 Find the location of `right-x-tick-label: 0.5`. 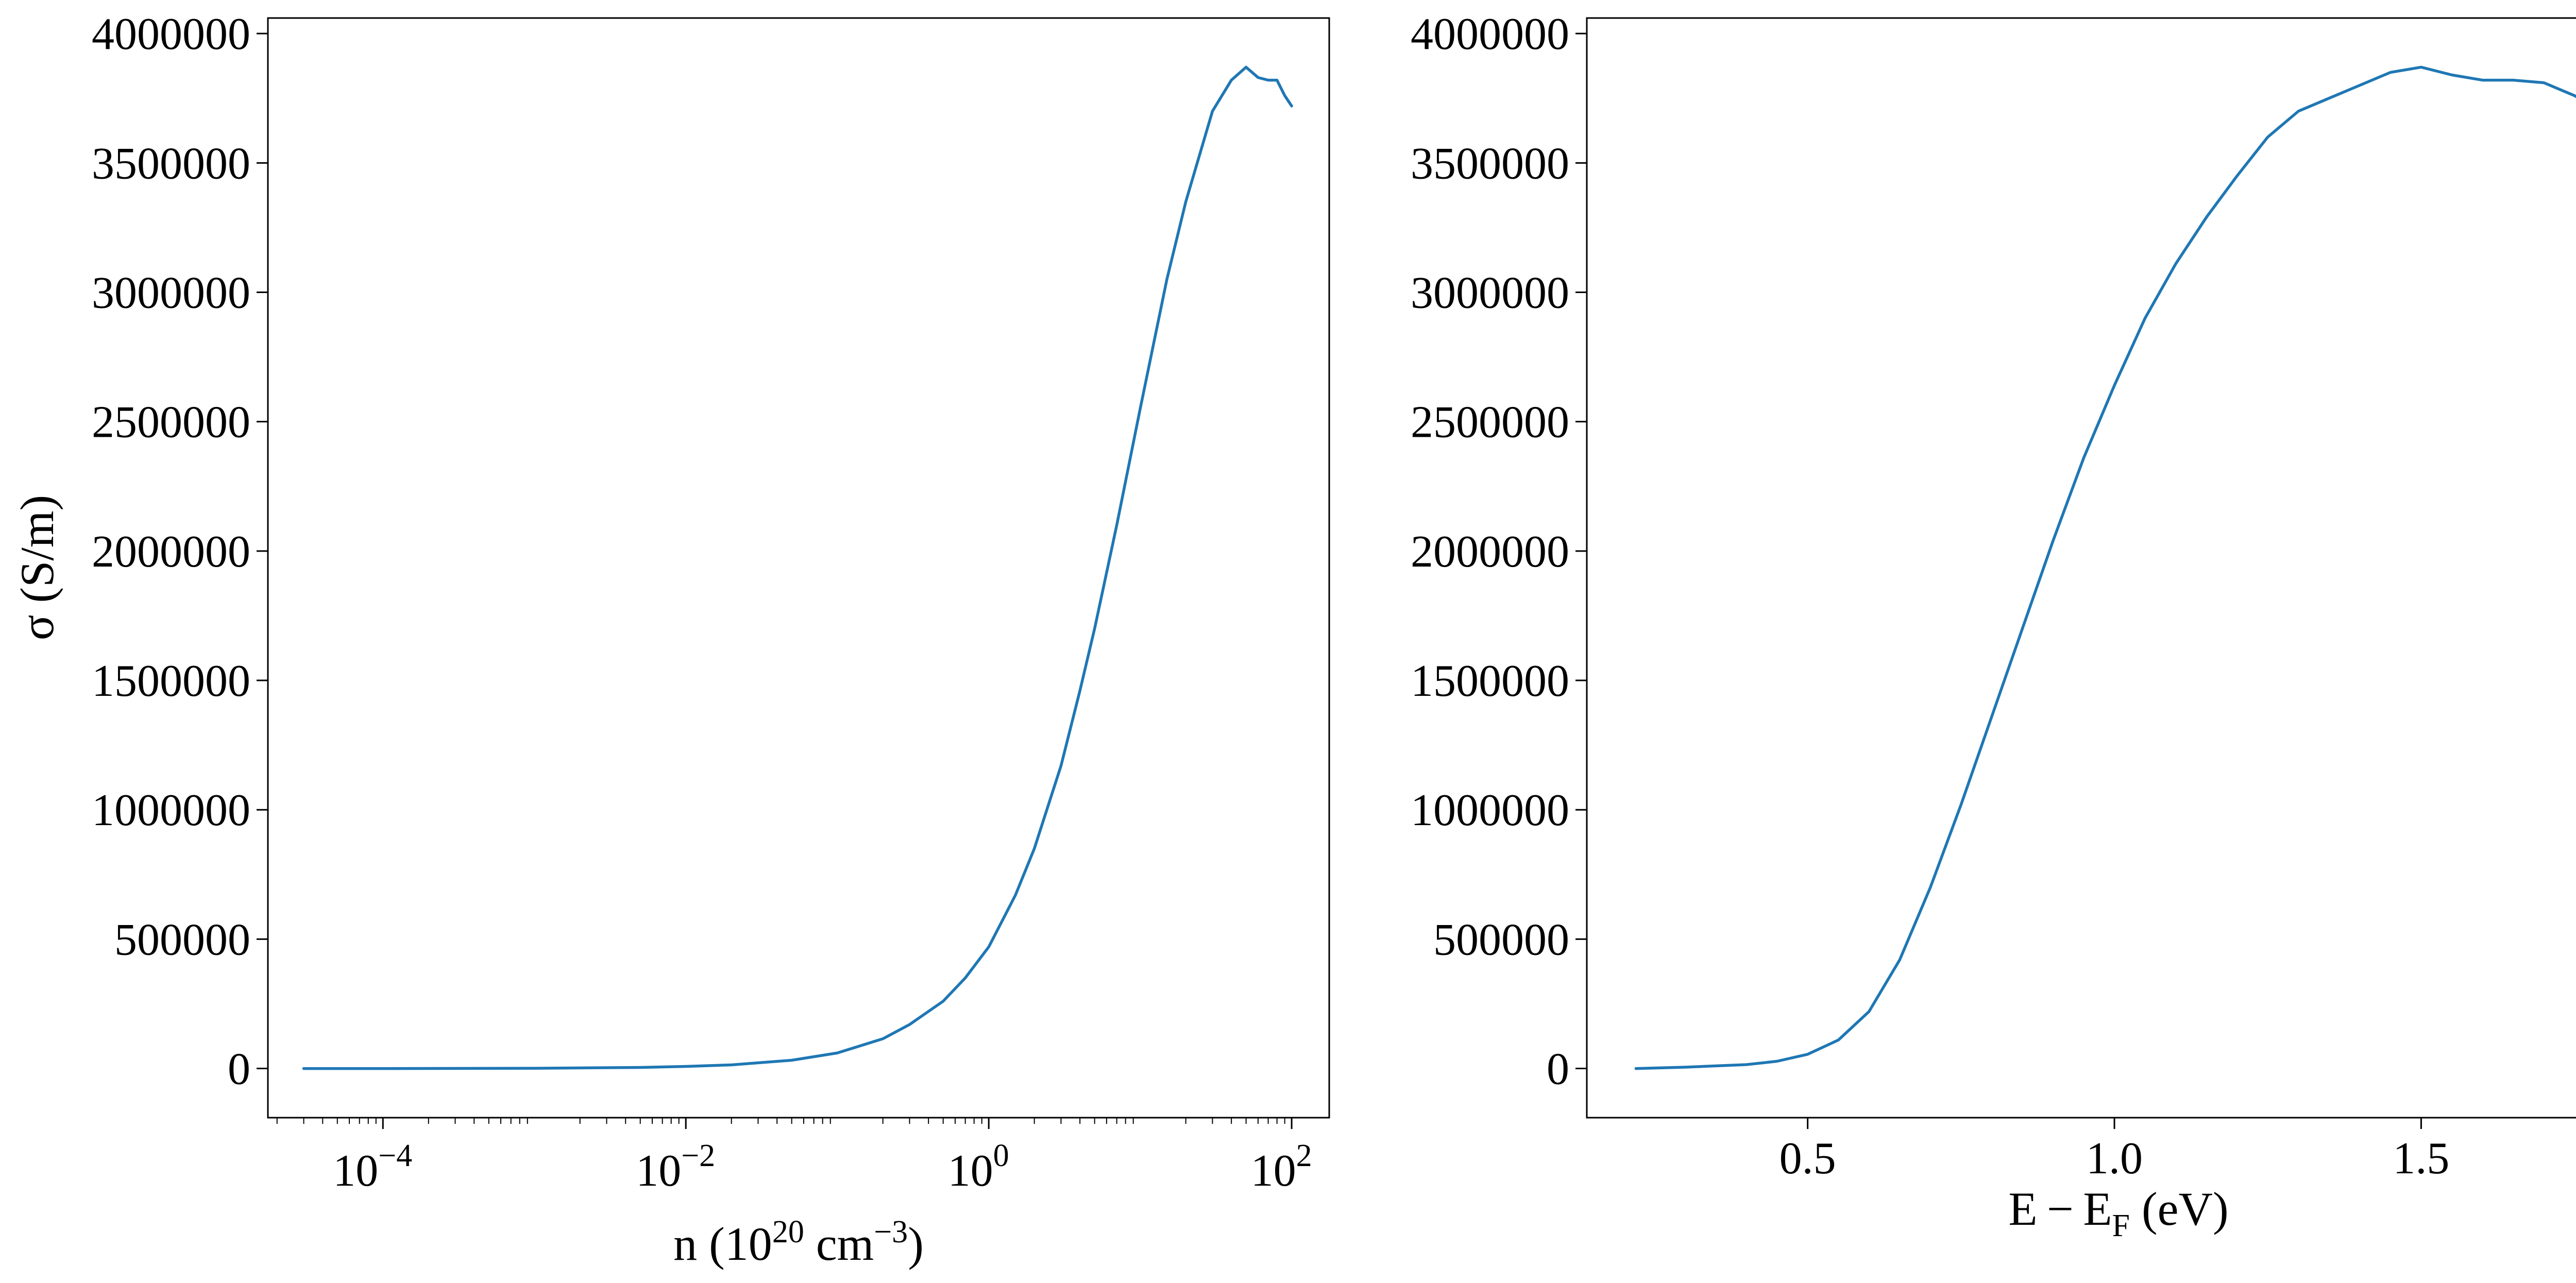

right-x-tick-label: 0.5 is located at coordinates (1808, 1159).